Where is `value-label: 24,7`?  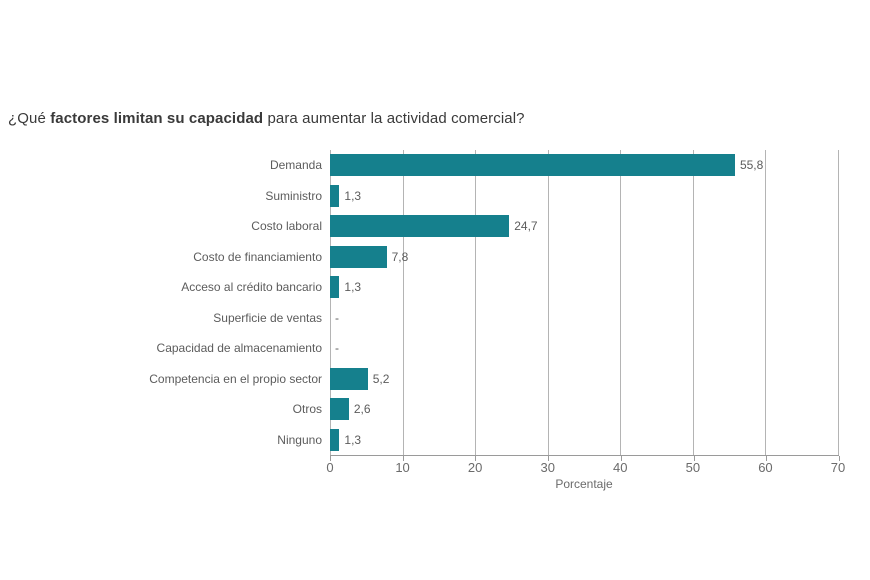
value-label: 24,7 is located at coordinates (526, 226).